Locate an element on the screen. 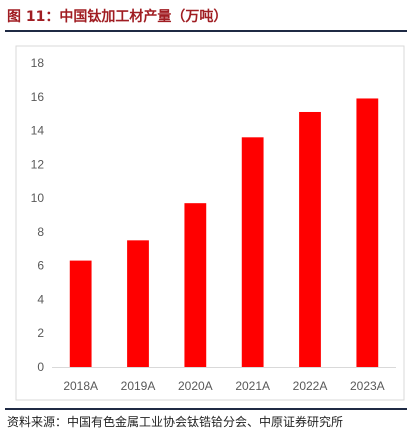 This screenshot has width=411, height=448. x-tick-label: 2019A is located at coordinates (138, 386).